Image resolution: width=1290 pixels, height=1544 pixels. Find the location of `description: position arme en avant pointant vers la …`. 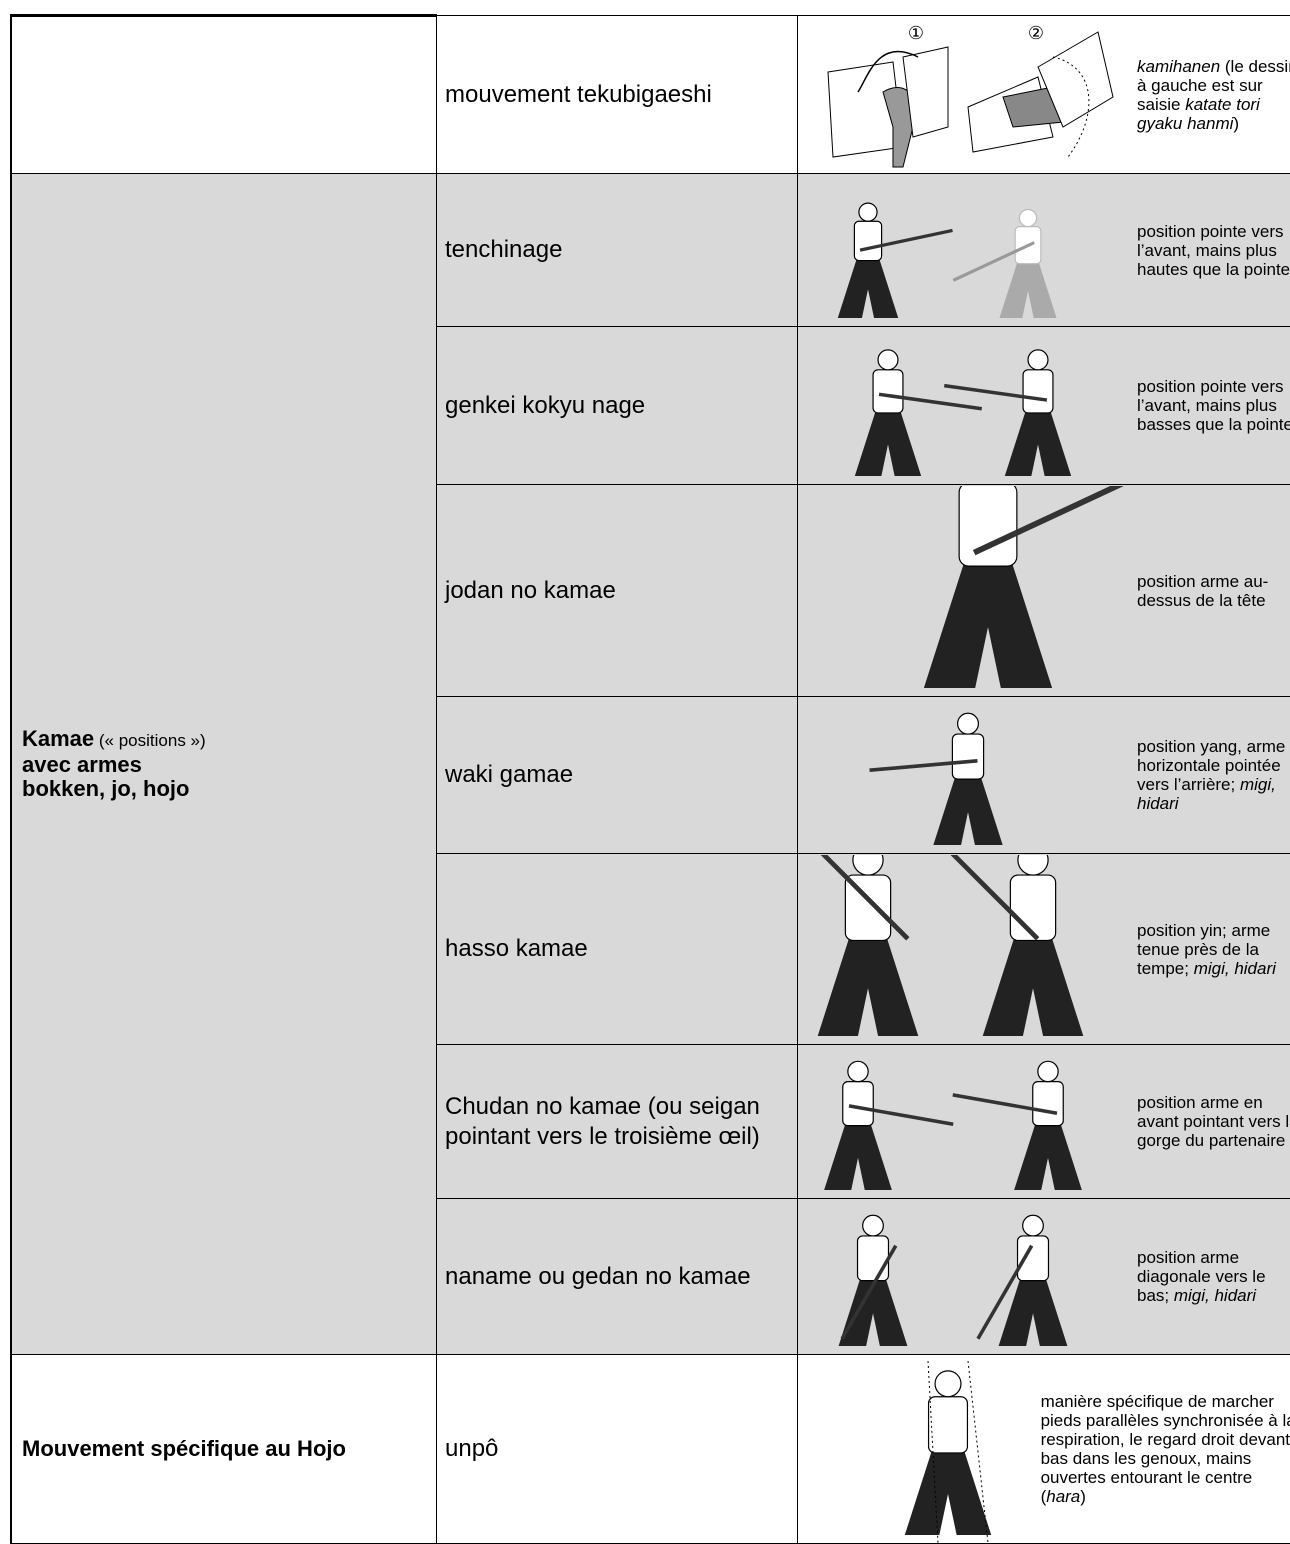

description: position arme en avant pointant vers la … is located at coordinates (1211, 1121).